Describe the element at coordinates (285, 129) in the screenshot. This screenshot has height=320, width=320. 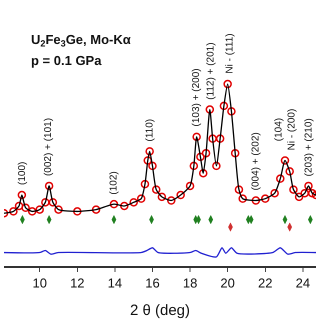
I see `annotation: (104) Ni - (200)` at that location.